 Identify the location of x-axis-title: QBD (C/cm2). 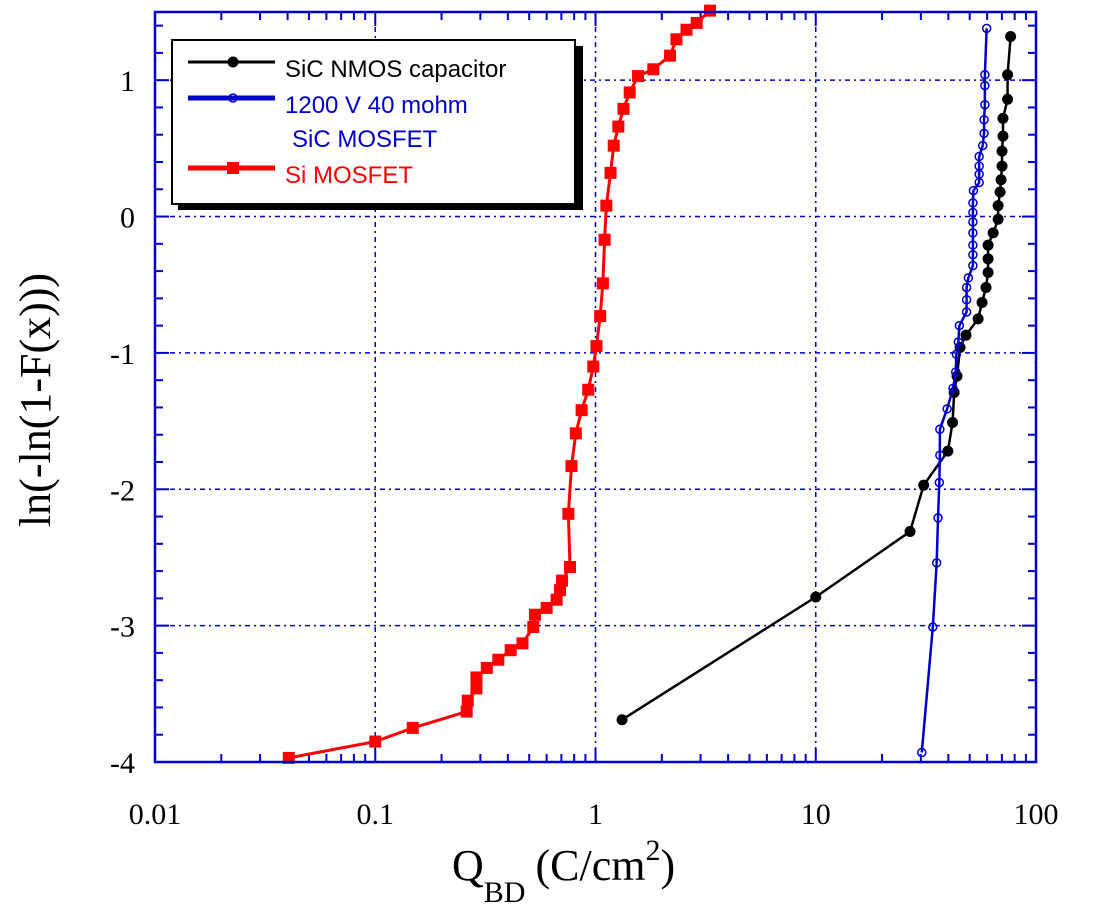
(563, 871).